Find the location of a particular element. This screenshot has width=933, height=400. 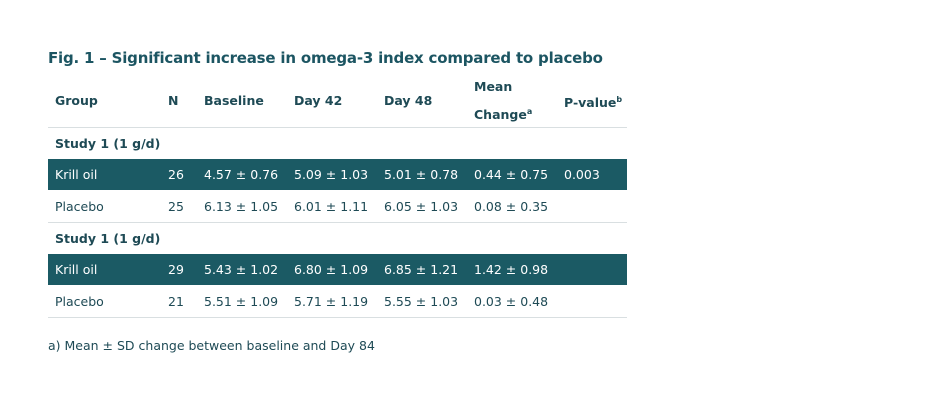

cell: 5.09 ± 1.03 is located at coordinates (339, 175).